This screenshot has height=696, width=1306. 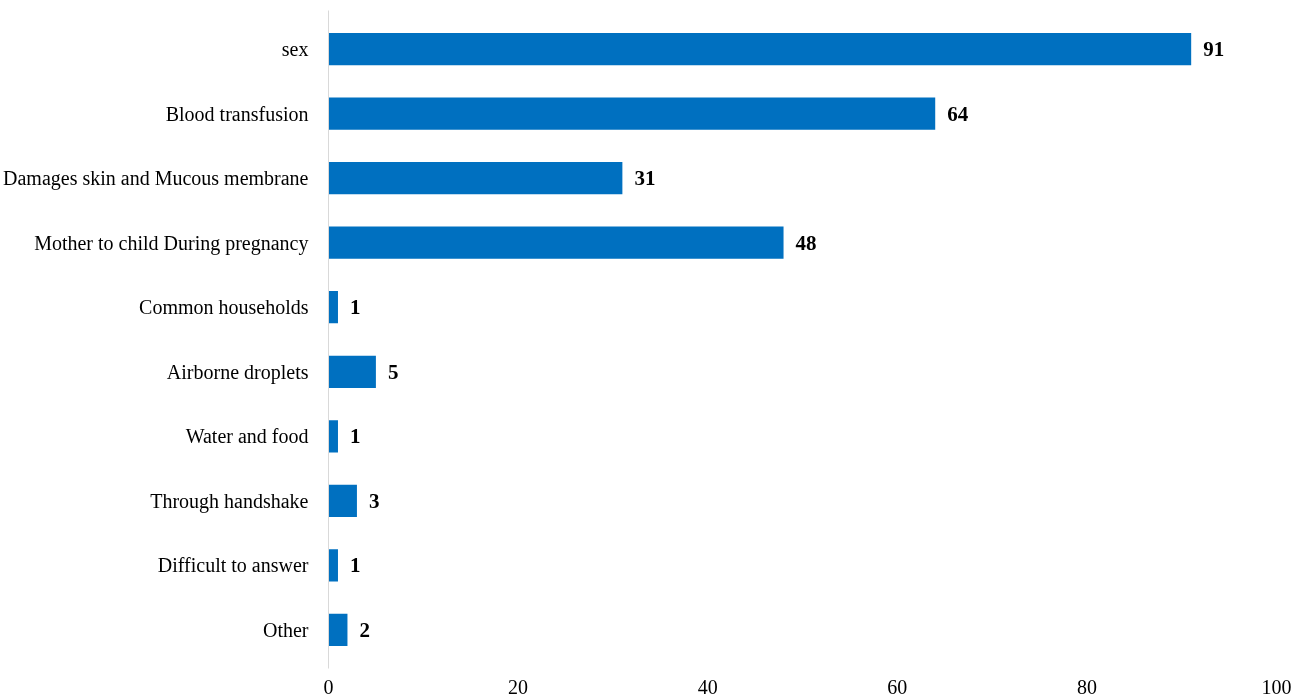 What do you see at coordinates (958, 113) in the screenshot?
I see `data-label: 64` at bounding box center [958, 113].